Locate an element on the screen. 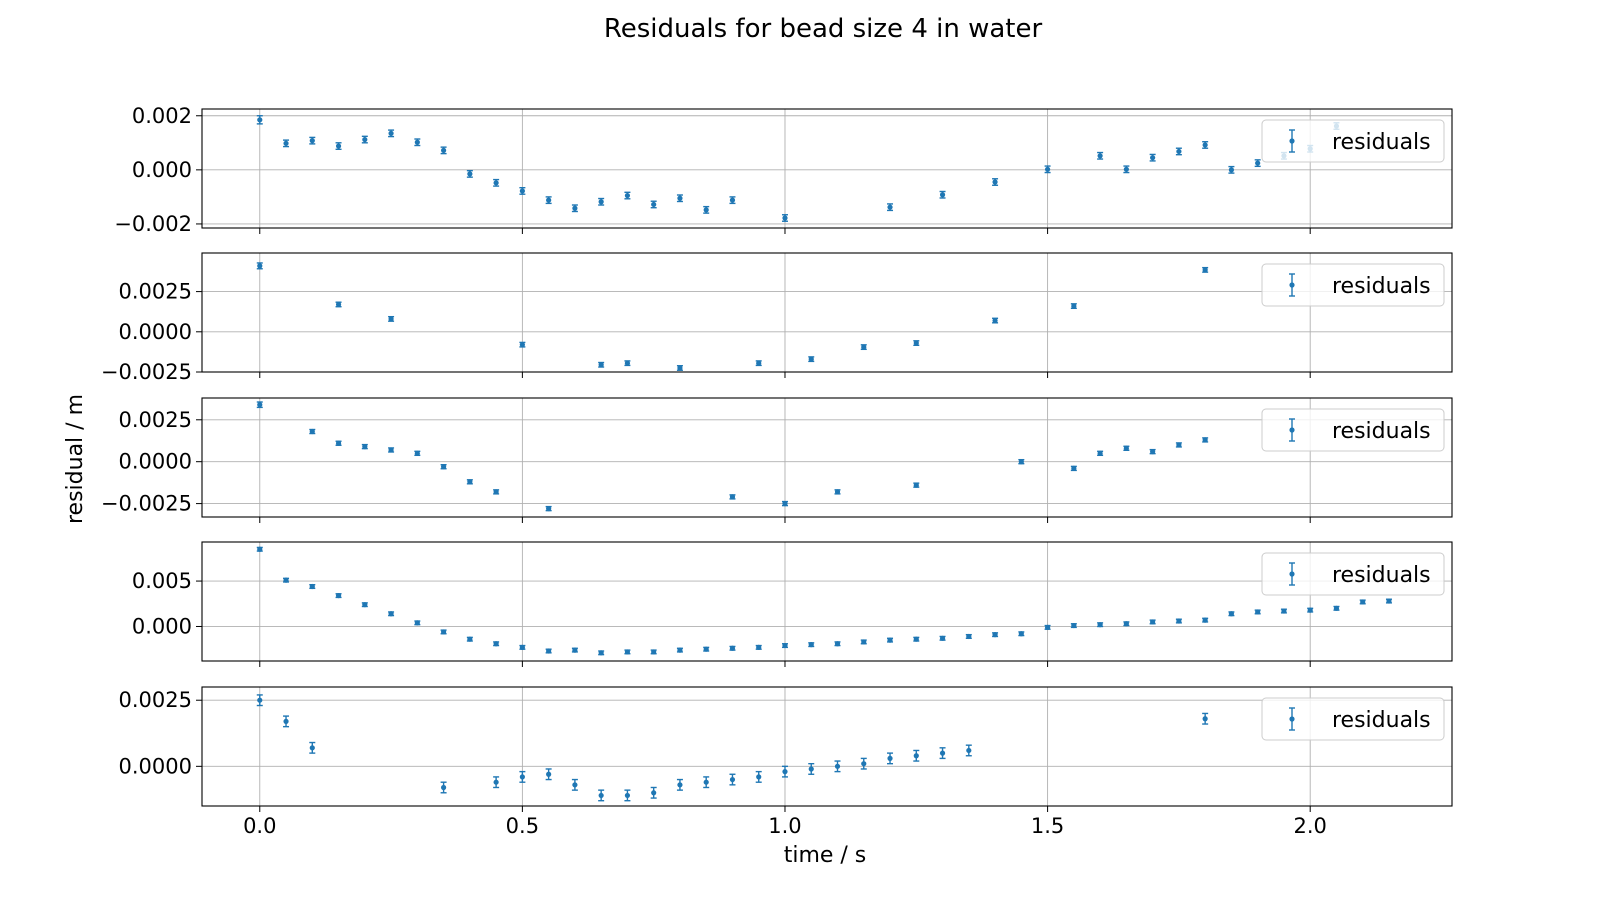  y-tick-label: 0.000 is located at coordinates (162, 626).